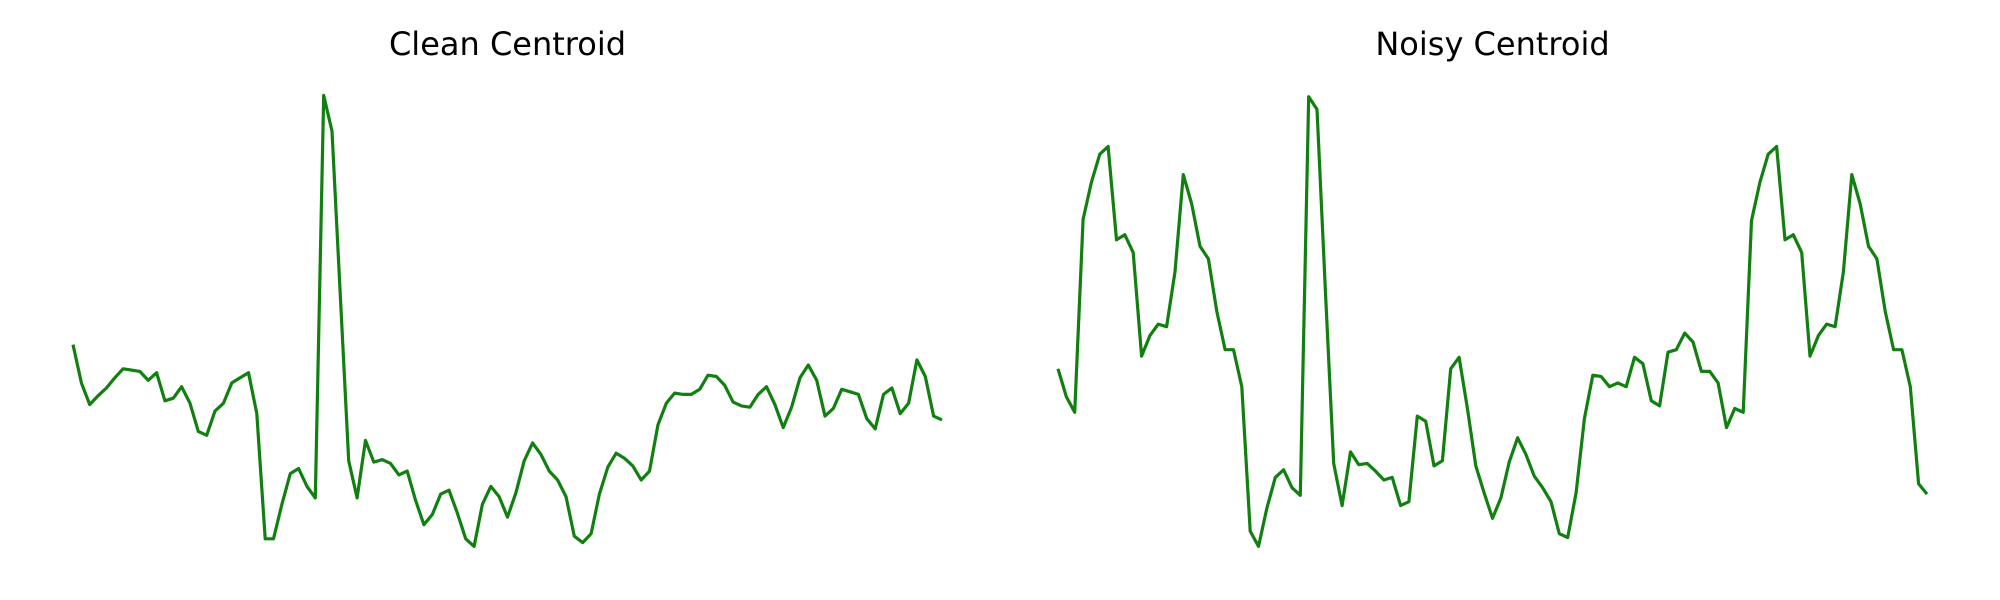 This screenshot has width=2000, height=600. I want to click on chart-title: Noisy Centroid, so click(1492, 44).